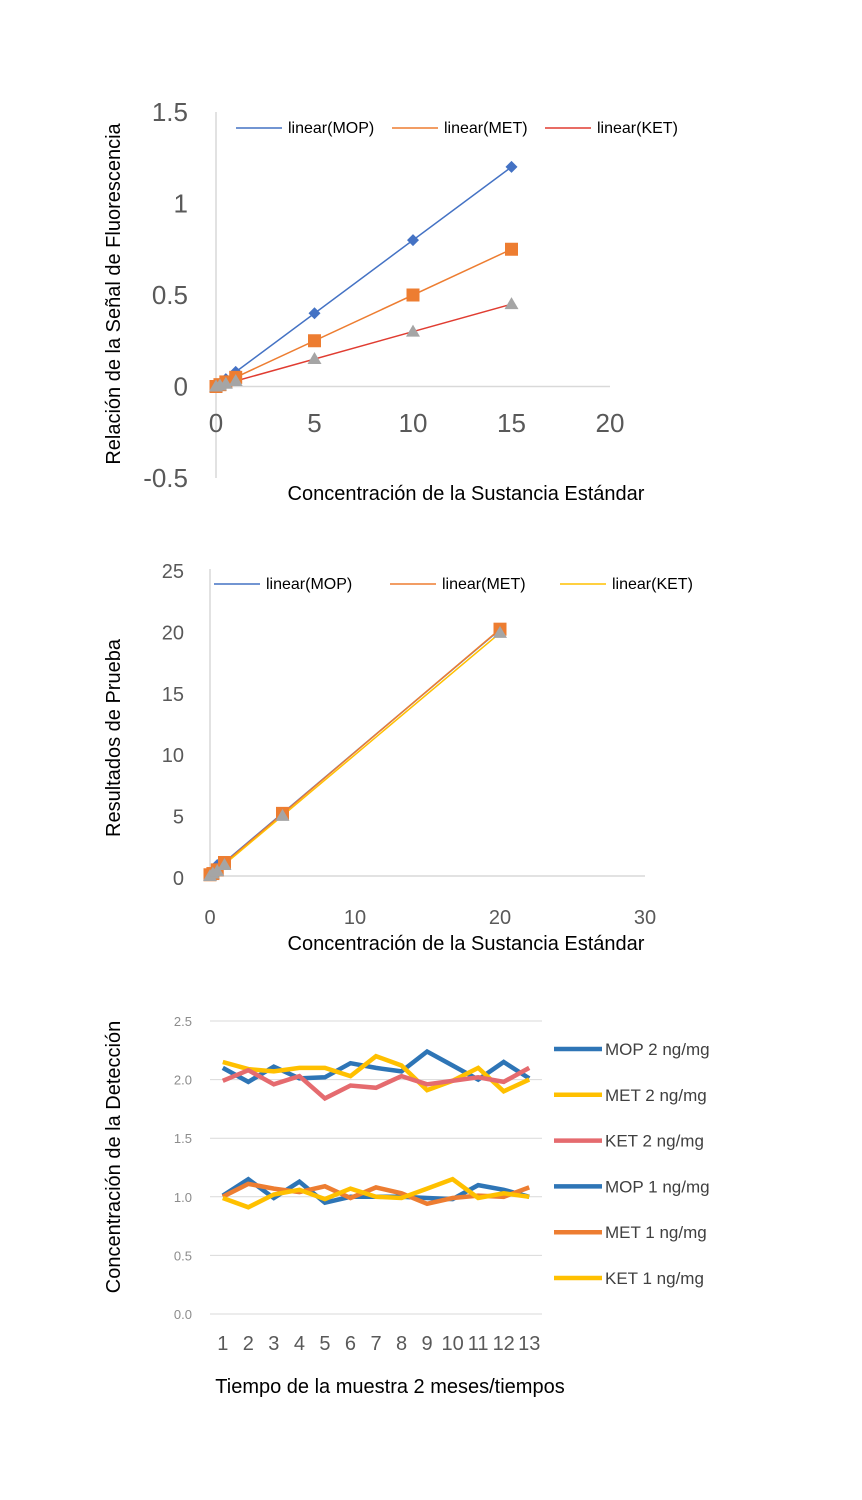 The width and height of the screenshot is (862, 1500). I want to click on y-tick-label: 1, so click(181, 204).